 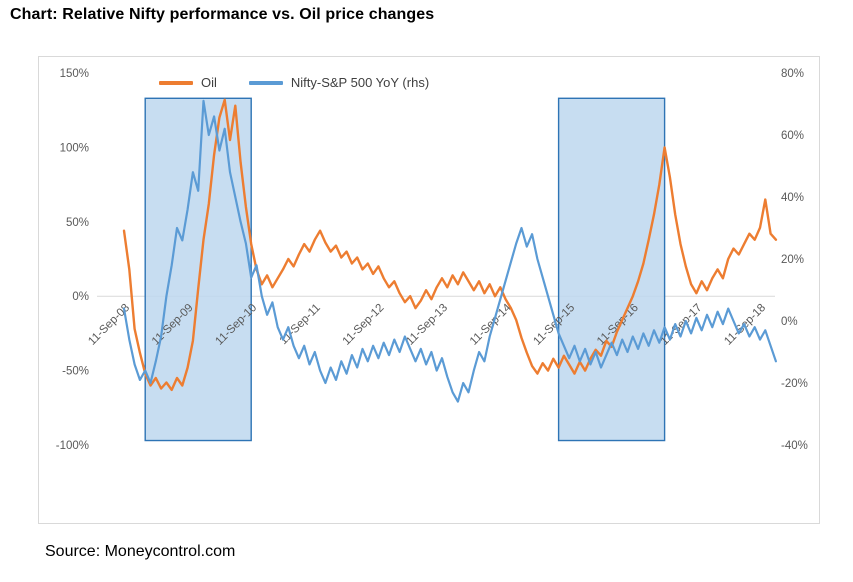 What do you see at coordinates (364, 325) in the screenshot?
I see `x-axis-tick: 11-Sep-12` at bounding box center [364, 325].